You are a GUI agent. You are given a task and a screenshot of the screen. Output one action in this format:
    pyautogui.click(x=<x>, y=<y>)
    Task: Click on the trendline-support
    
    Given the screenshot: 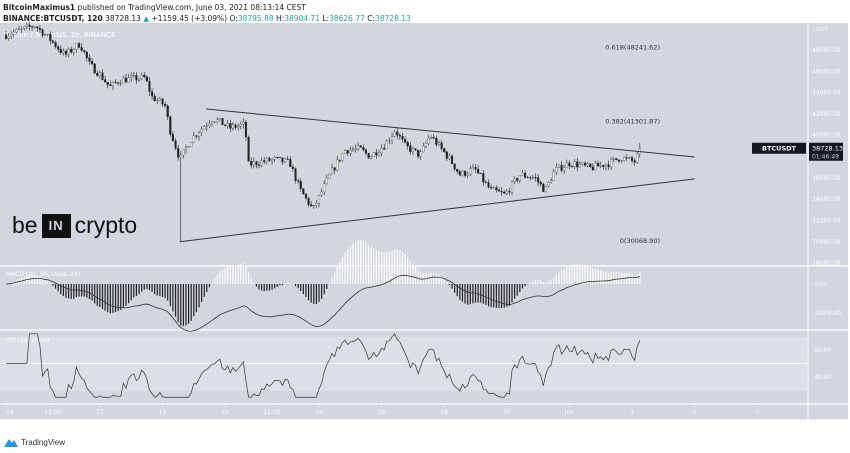 What is the action you would take?
    pyautogui.click(x=437, y=210)
    